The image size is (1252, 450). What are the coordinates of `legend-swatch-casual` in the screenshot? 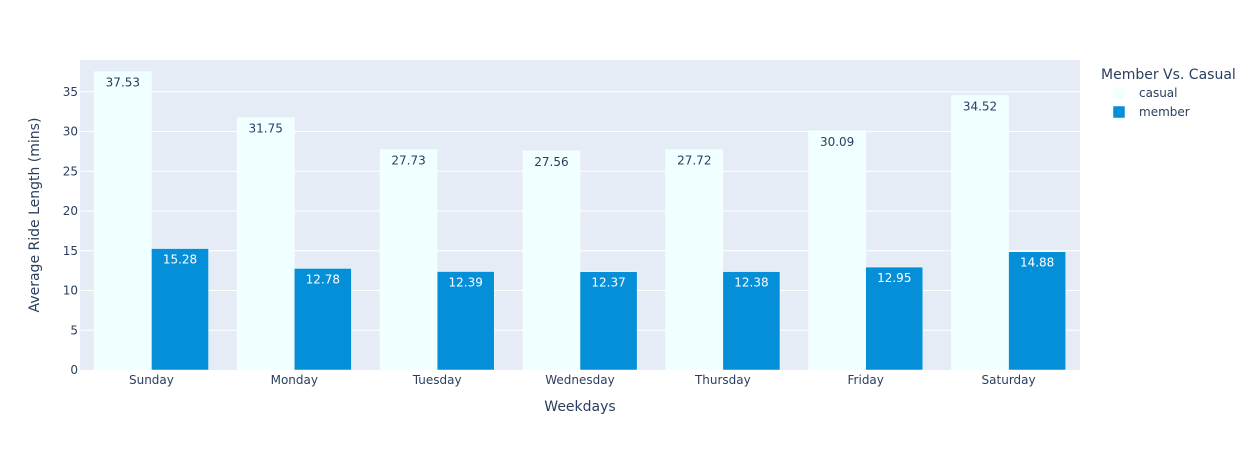 It's located at (1119, 93).